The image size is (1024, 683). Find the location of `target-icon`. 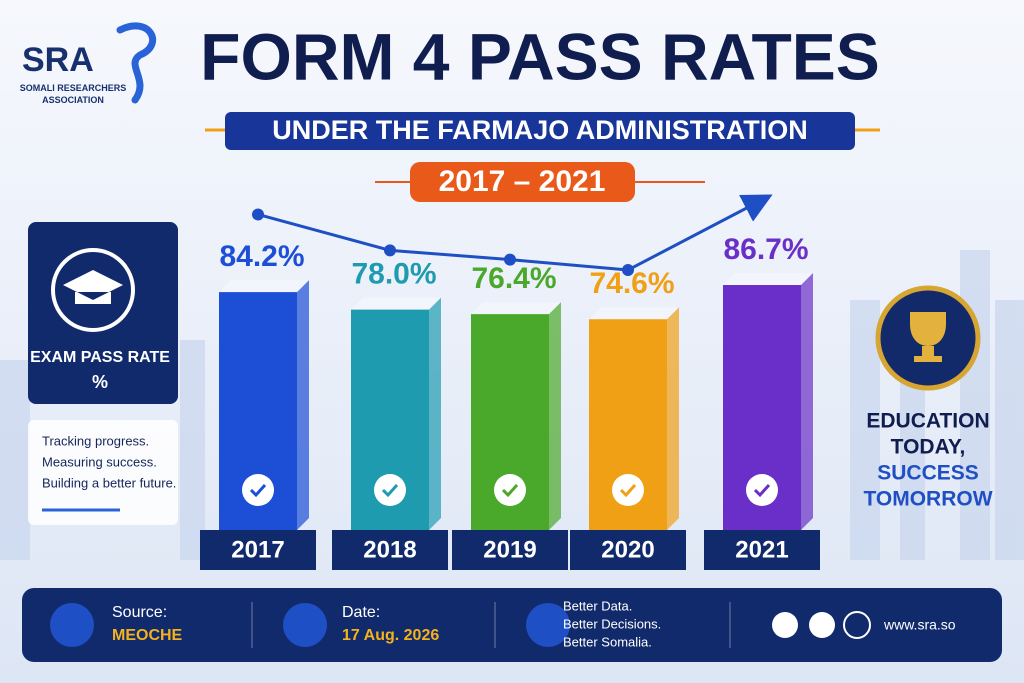

target-icon is located at coordinates (548, 625).